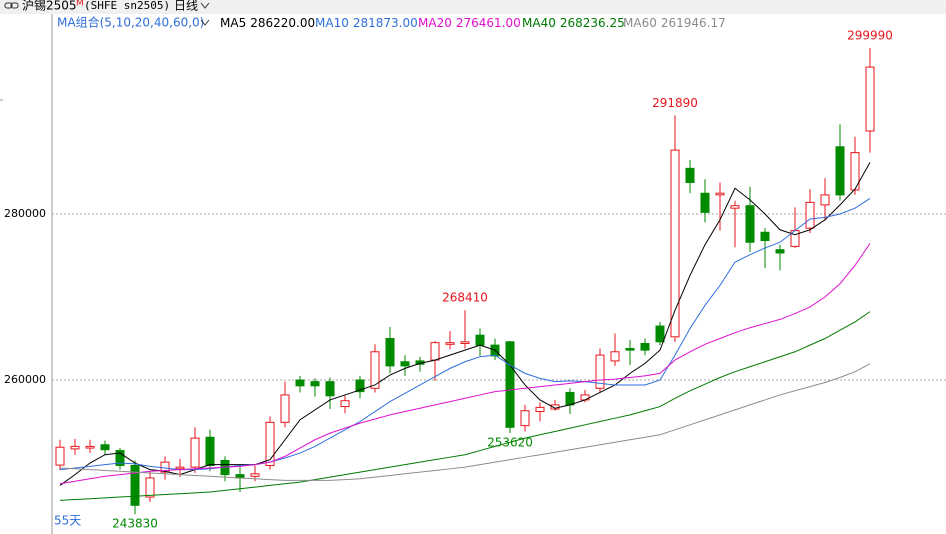 The image size is (946, 534). I want to click on legend-value: 268236.25, so click(592, 23).